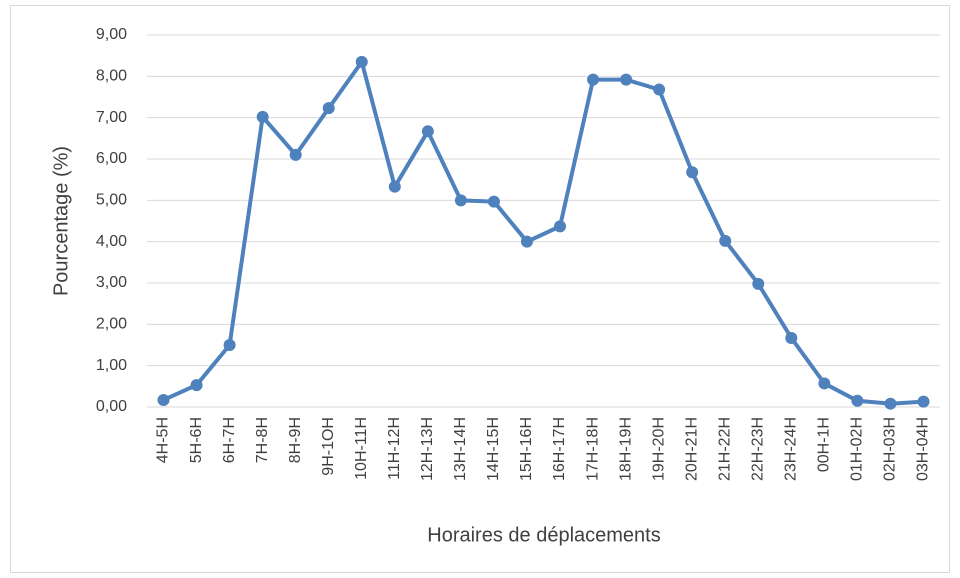 This screenshot has width=960, height=578. Describe the element at coordinates (361, 448) in the screenshot. I see `x-tick-label: 10H-11H` at that location.